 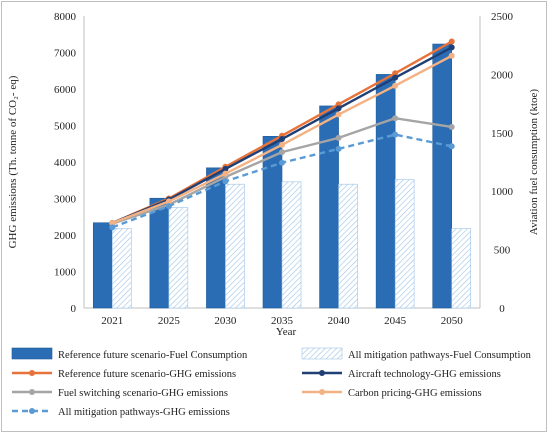 I want to click on legend-label: Aircraft technology-GHG emissions, so click(x=424, y=374).